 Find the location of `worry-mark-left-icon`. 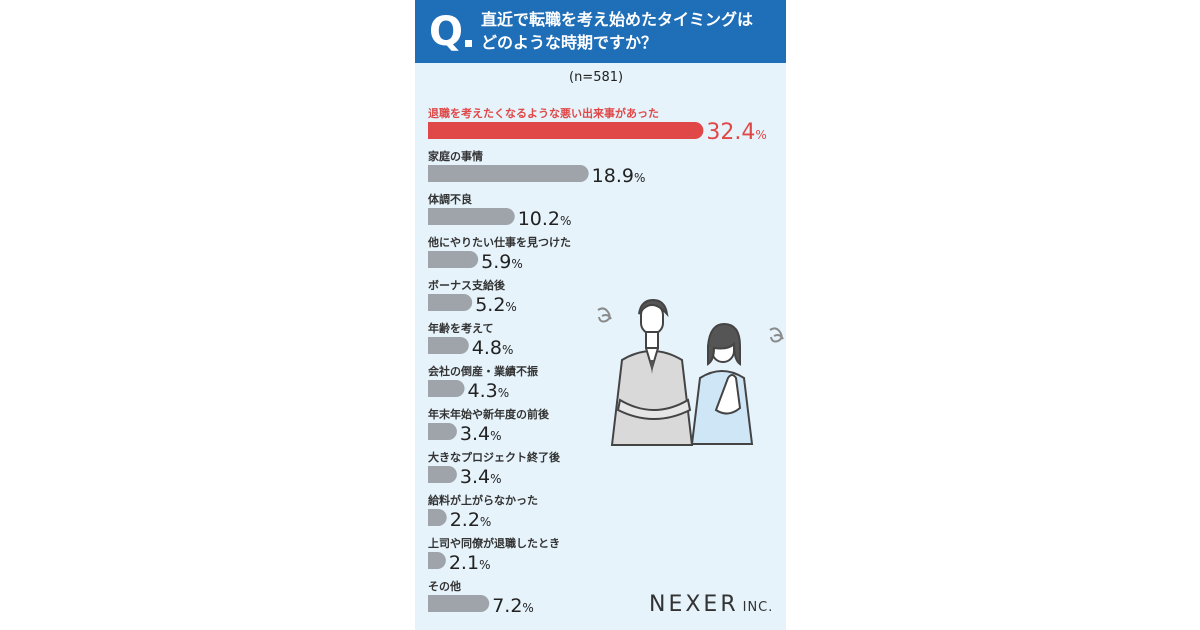

worry-mark-left-icon is located at coordinates (604, 315).